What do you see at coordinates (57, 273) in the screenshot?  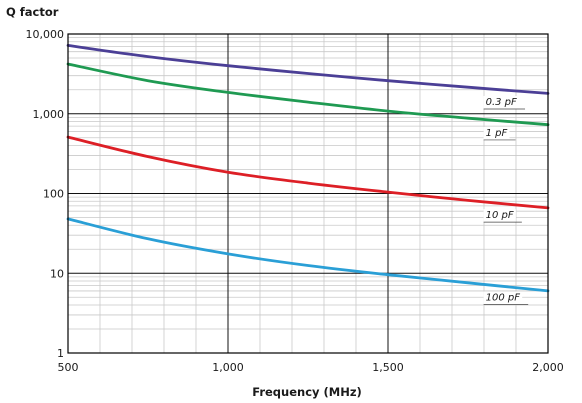 I see `y-tick-label: 10` at bounding box center [57, 273].